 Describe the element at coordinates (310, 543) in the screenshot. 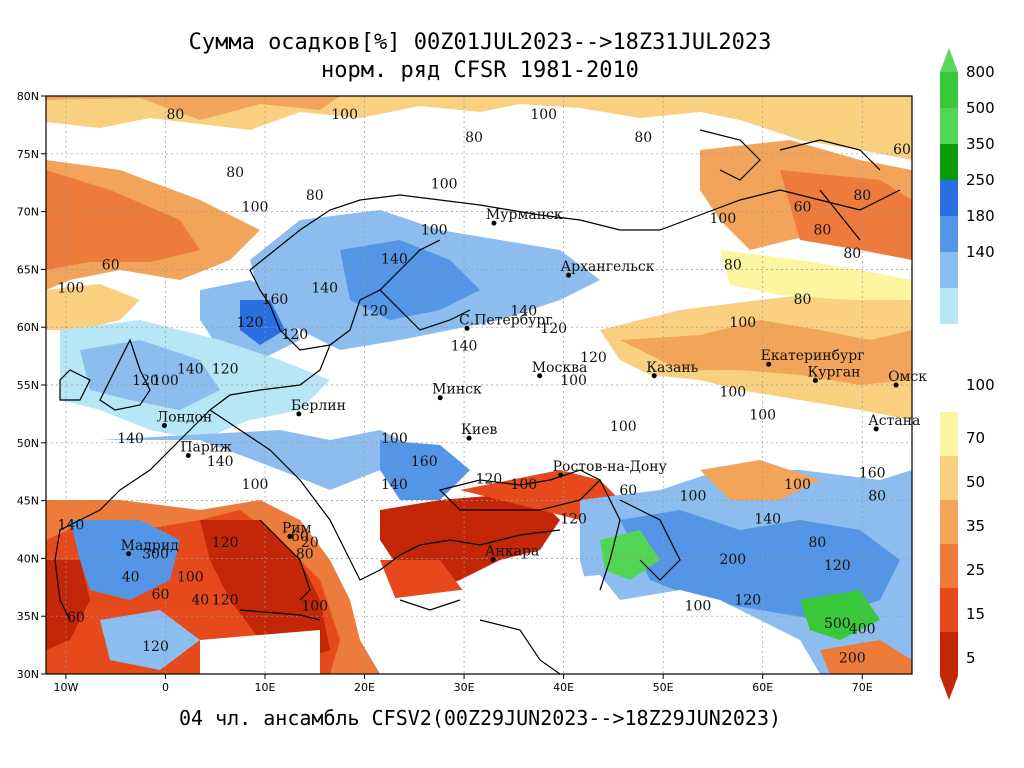

I see `contour-label: 20` at that location.